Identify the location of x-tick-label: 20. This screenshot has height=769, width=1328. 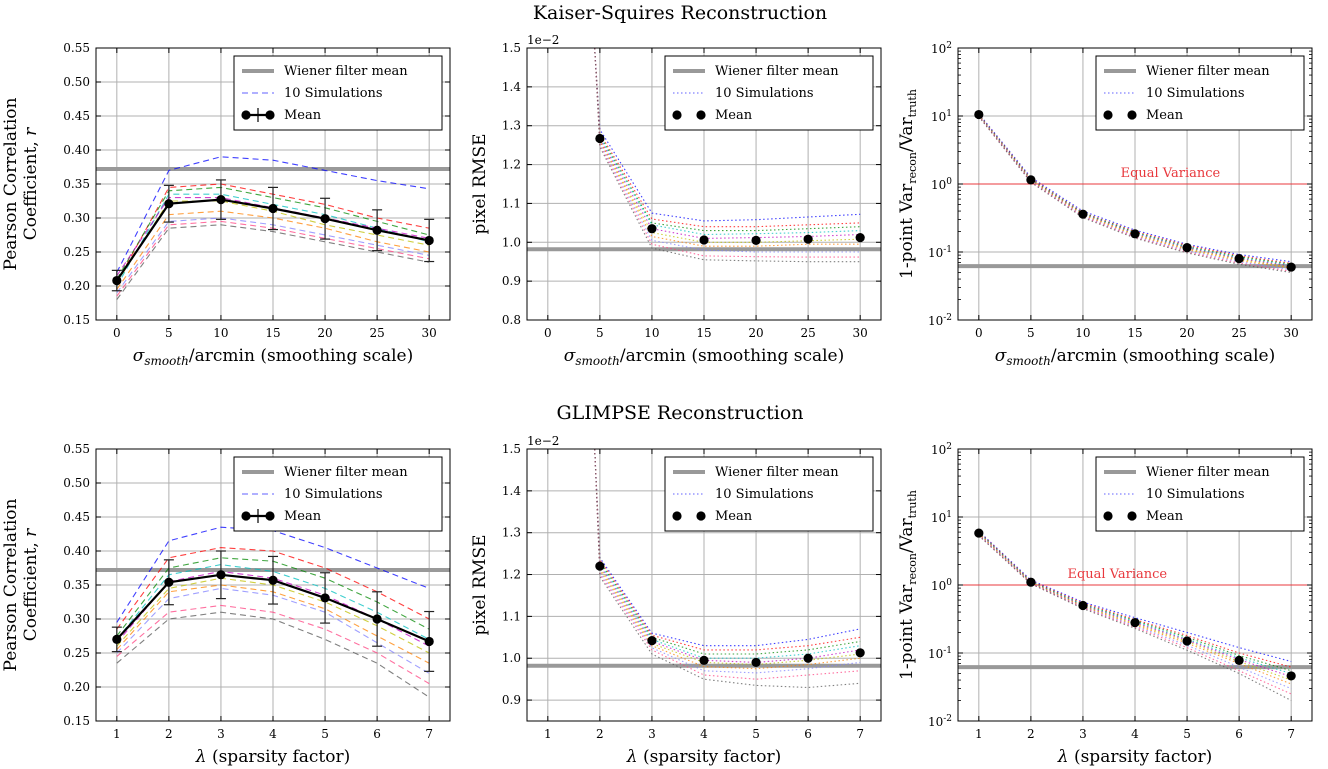
(1186, 333).